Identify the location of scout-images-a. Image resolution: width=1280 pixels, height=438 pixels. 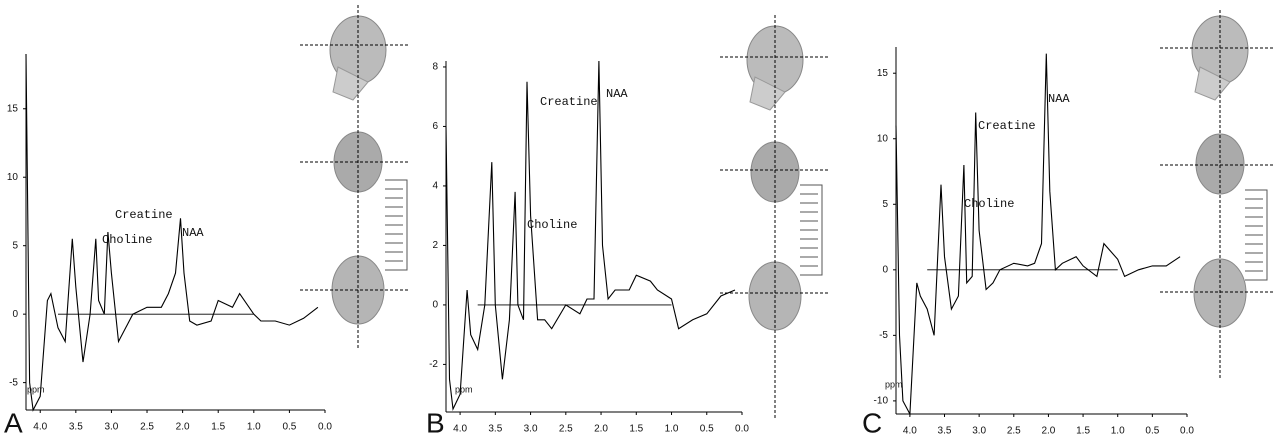
(355, 177).